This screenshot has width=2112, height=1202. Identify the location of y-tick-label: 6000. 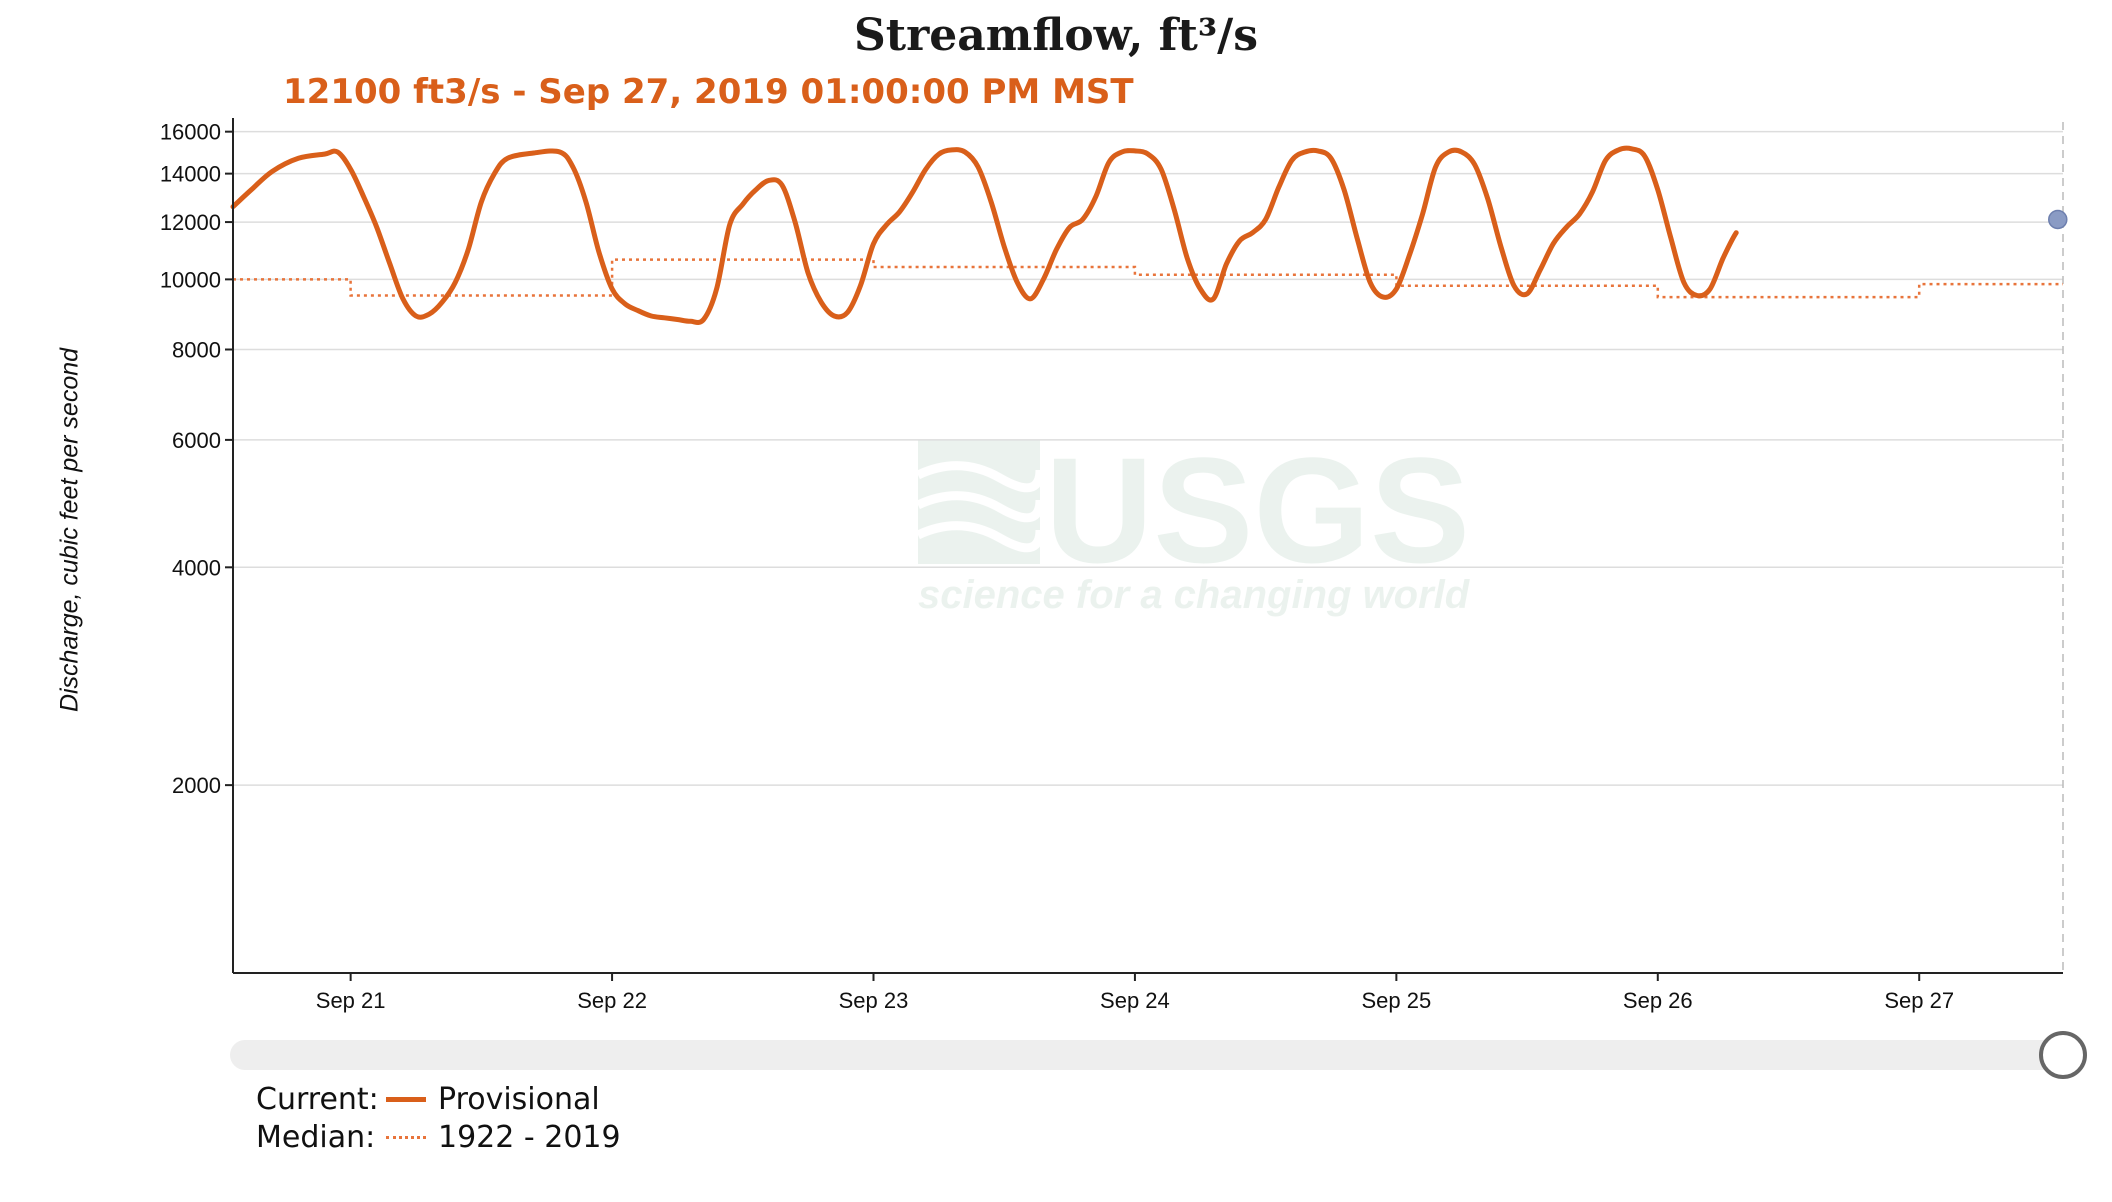
(196, 440).